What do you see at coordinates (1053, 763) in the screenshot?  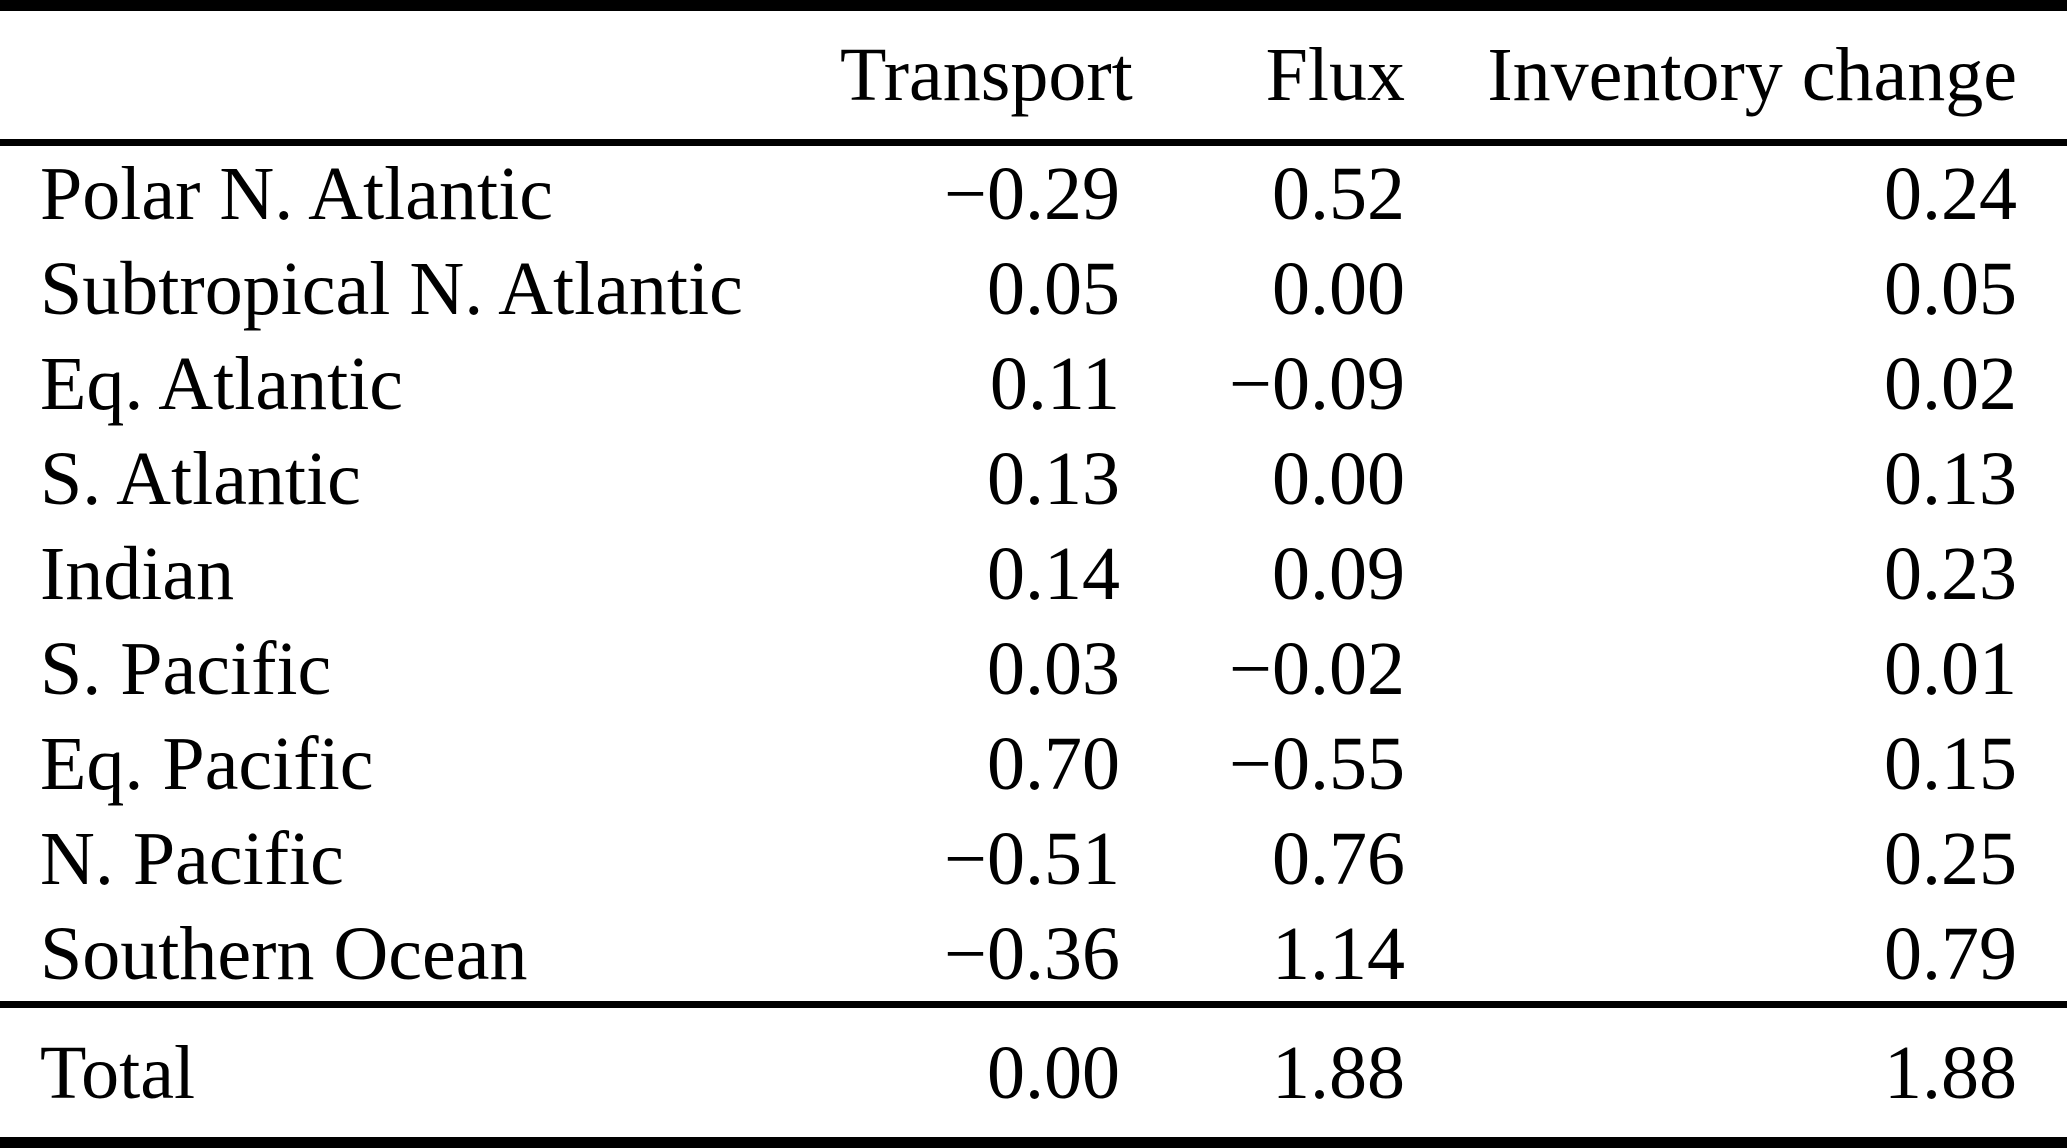 I see `transport-value: 0.70` at bounding box center [1053, 763].